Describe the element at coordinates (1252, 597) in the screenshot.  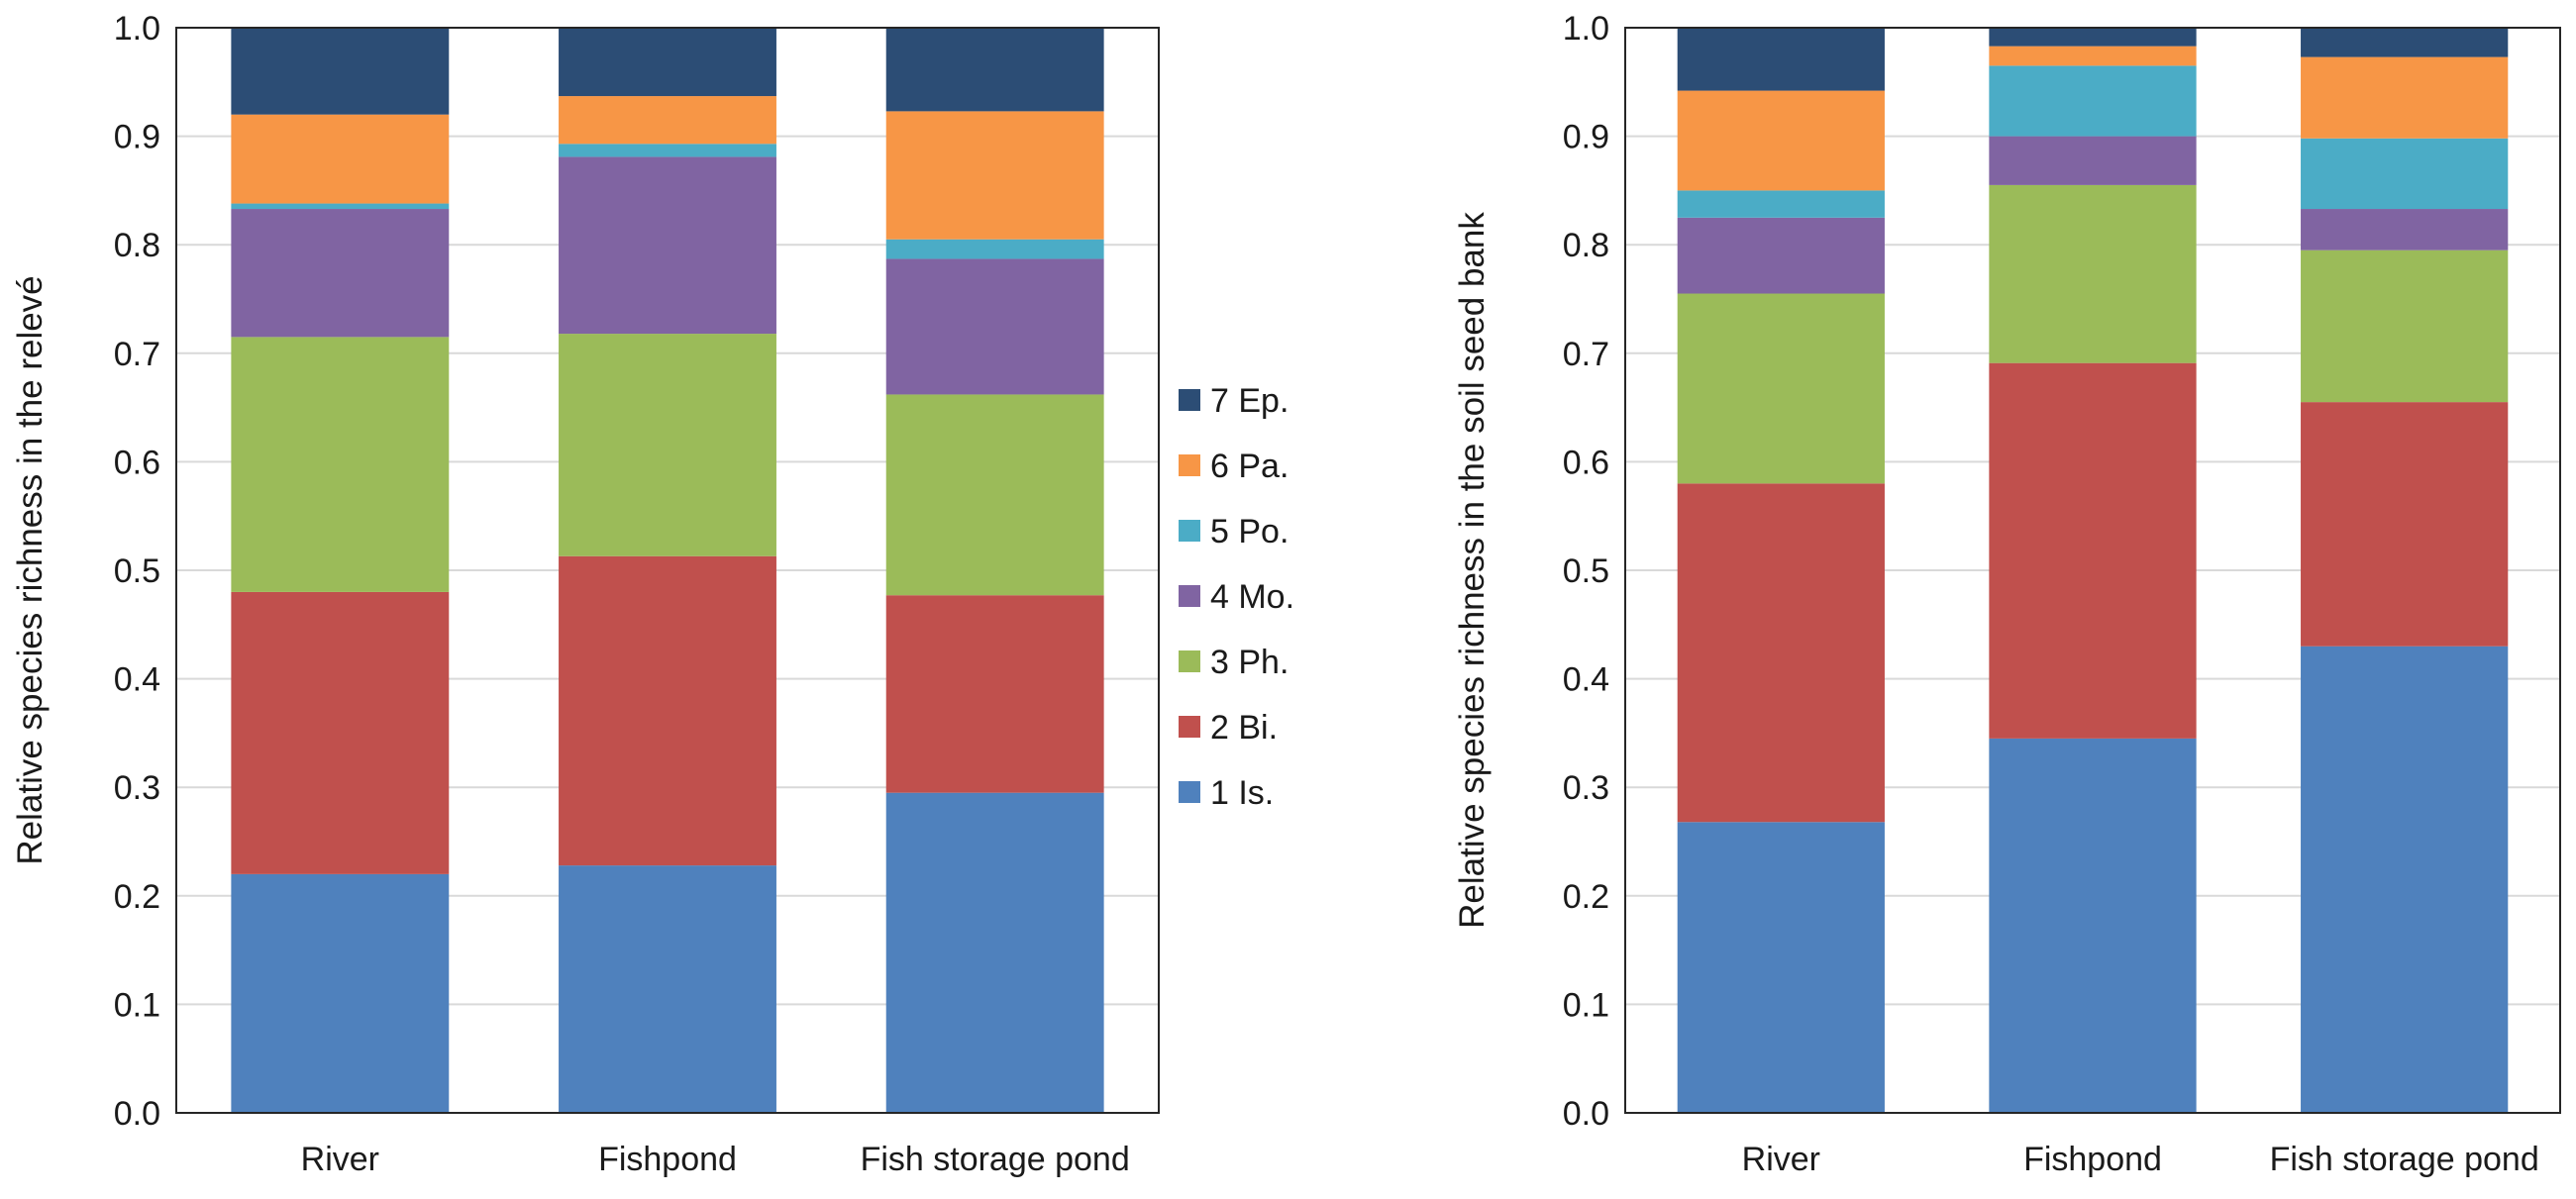
I see `legend-label-4-mo: 4 Mo.` at that location.